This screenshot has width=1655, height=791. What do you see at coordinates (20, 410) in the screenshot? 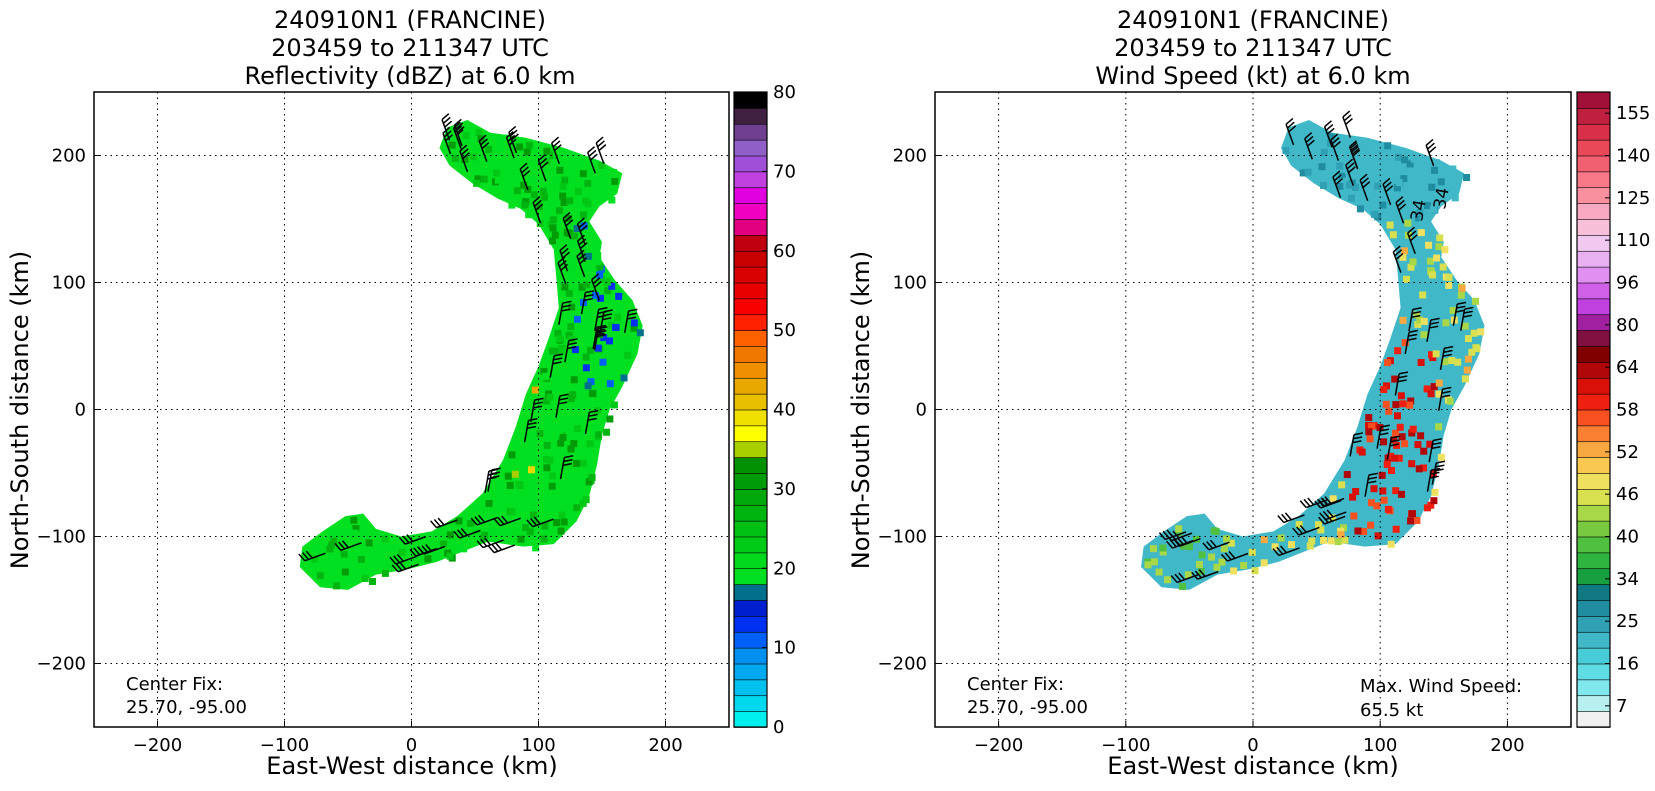
I see `y-axis-label: North-South distance (km)` at bounding box center [20, 410].